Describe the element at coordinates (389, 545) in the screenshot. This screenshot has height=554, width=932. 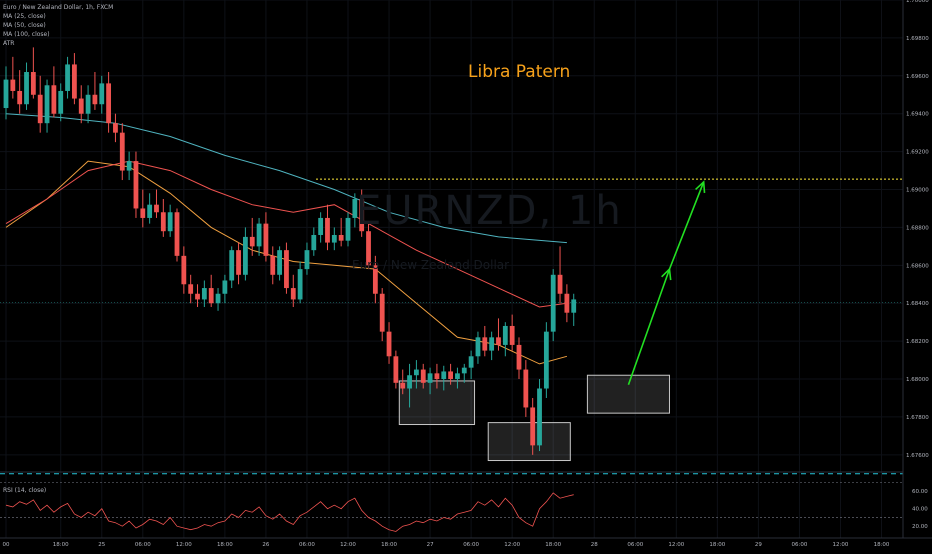
I see `time-tick-9: 18:00` at that location.